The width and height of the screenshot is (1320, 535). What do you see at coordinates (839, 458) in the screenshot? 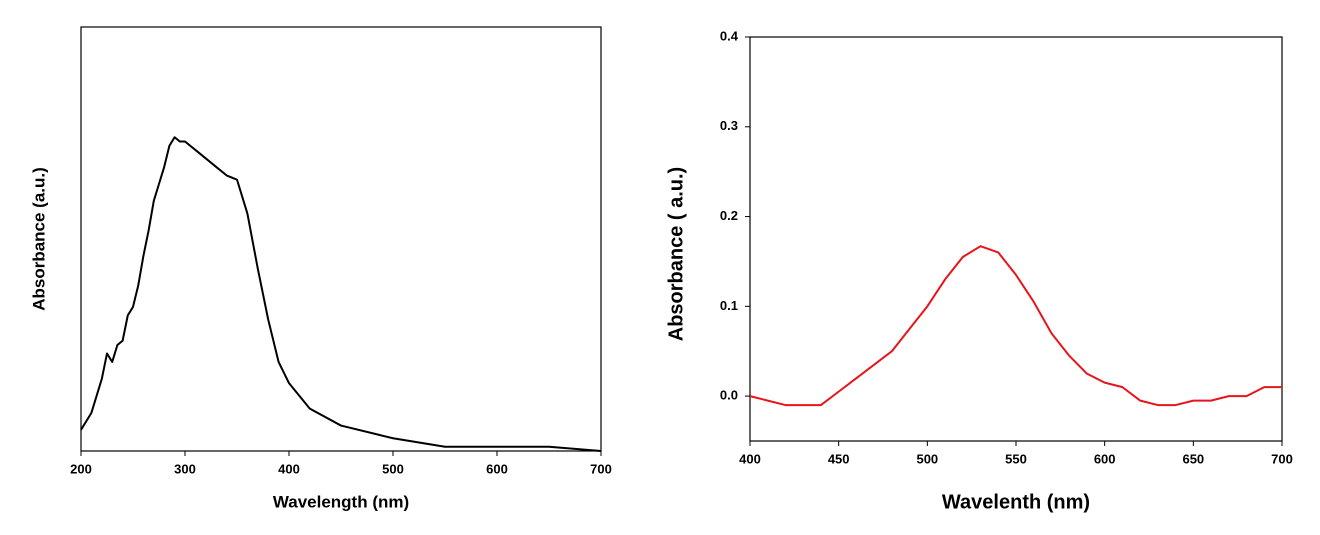
I see `x-tick-label: 450` at bounding box center [839, 458].